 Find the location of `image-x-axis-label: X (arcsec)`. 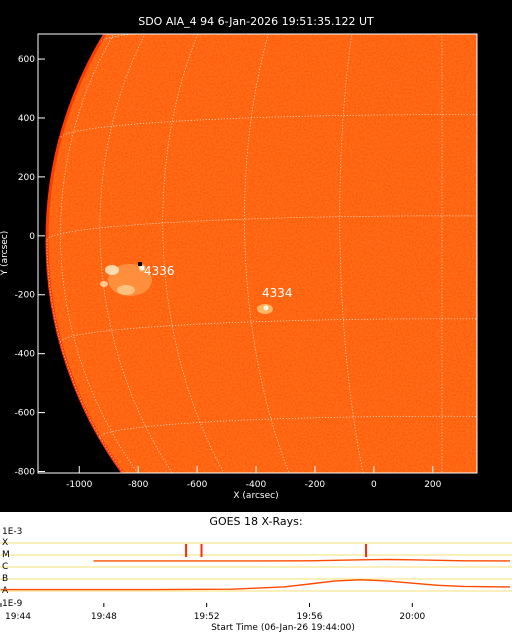

image-x-axis-label: X (arcsec) is located at coordinates (255, 496).